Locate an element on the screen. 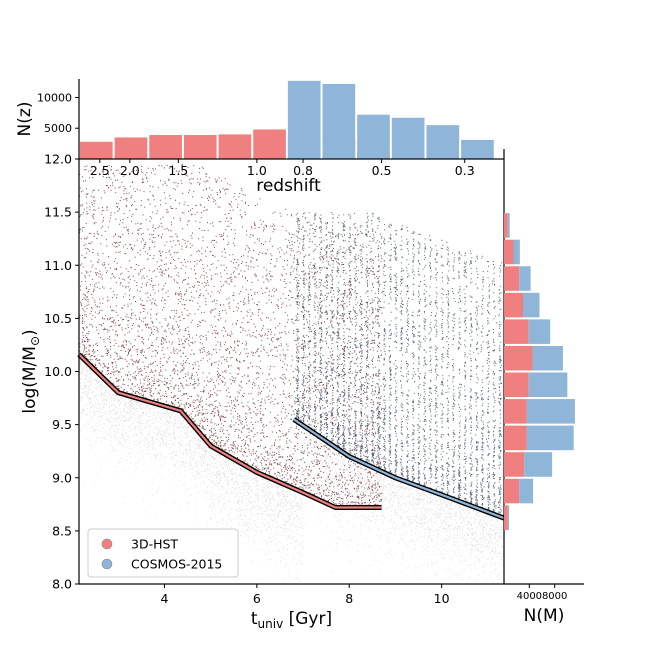  redshift-tick-label: 1.0 is located at coordinates (257, 170).